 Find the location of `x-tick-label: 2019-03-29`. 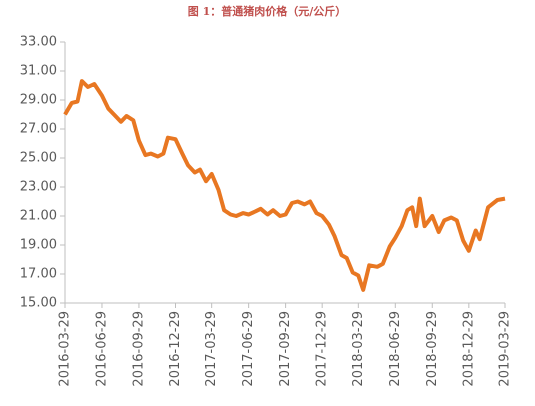

x-tick-label: 2019-03-29 is located at coordinates (505, 349).